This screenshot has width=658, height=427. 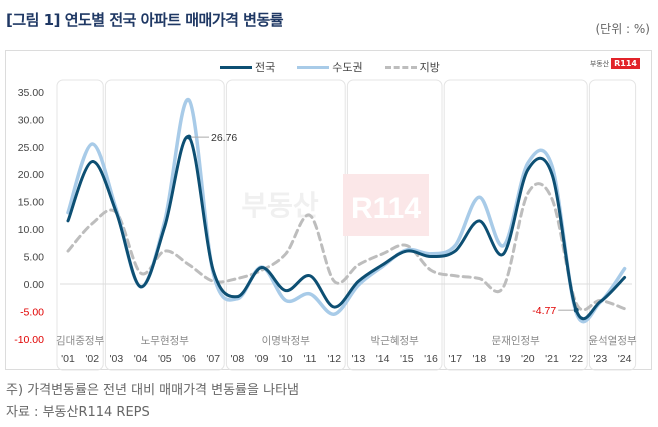 What do you see at coordinates (400, 67) in the screenshot?
I see `legend-line-regional` at bounding box center [400, 67].